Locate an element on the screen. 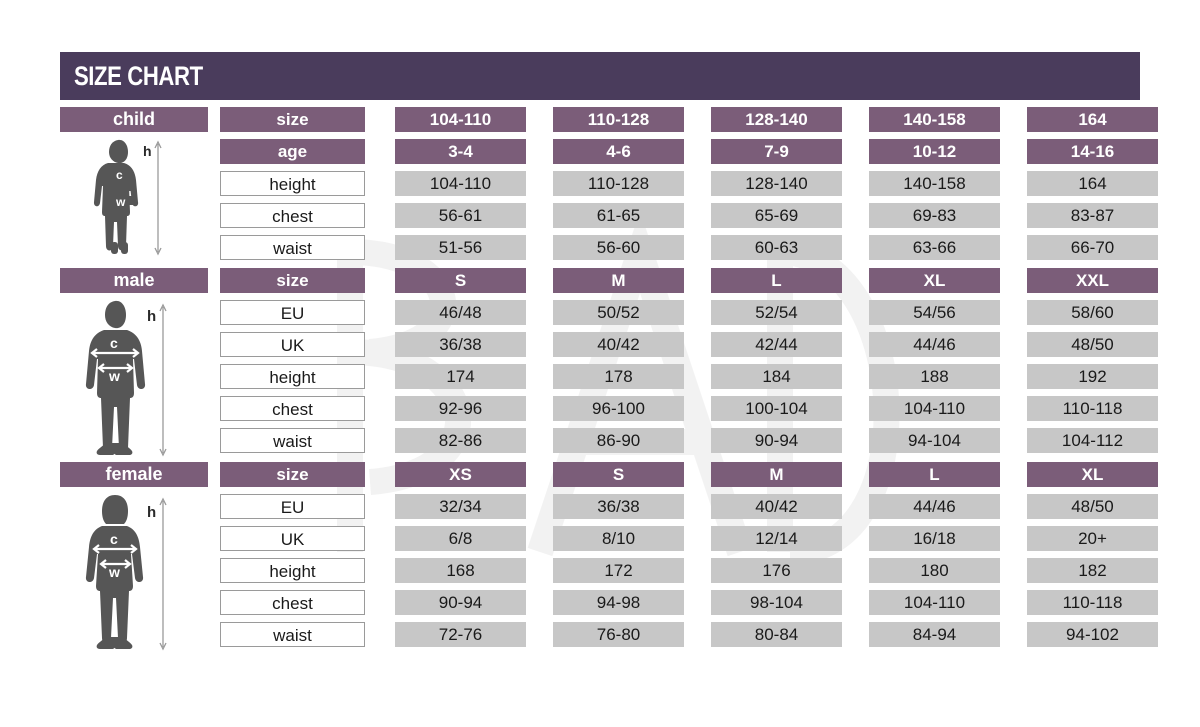  value-cell-waist: 104-112 is located at coordinates (1092, 440).